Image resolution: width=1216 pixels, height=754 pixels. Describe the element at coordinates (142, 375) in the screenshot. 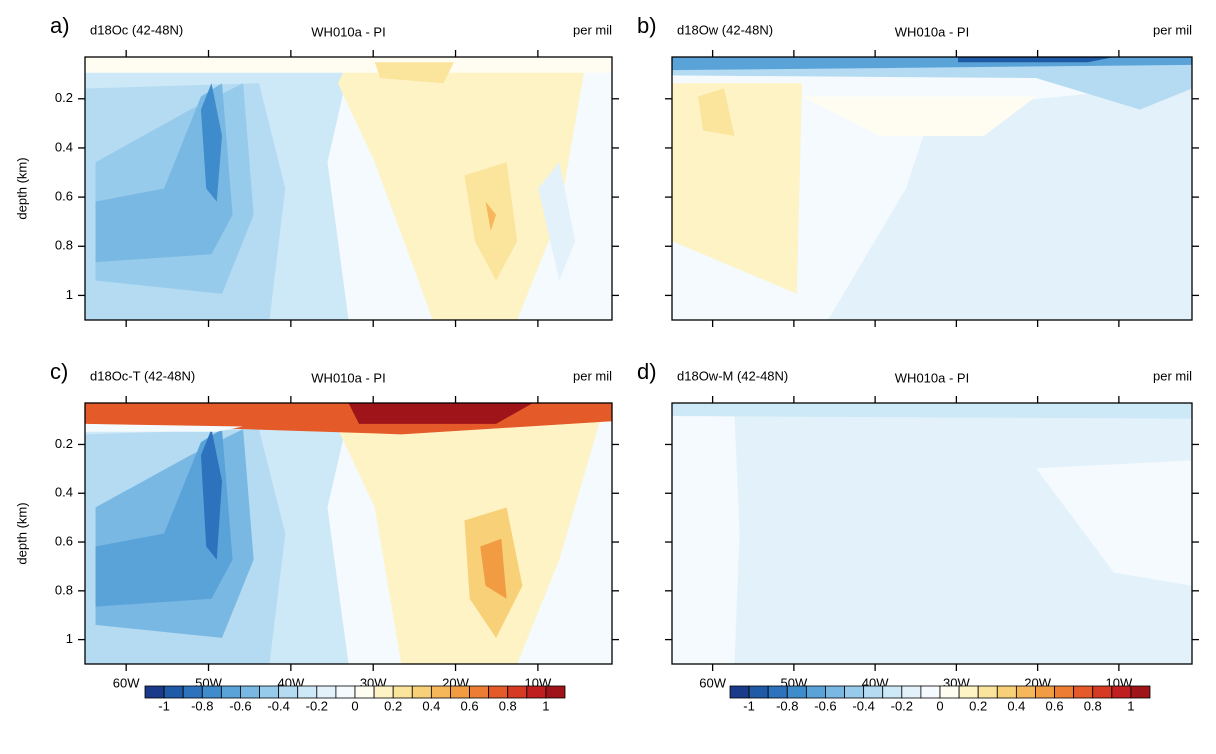

I see `panel-title-left: d18Oc-T (42-48N)` at that location.